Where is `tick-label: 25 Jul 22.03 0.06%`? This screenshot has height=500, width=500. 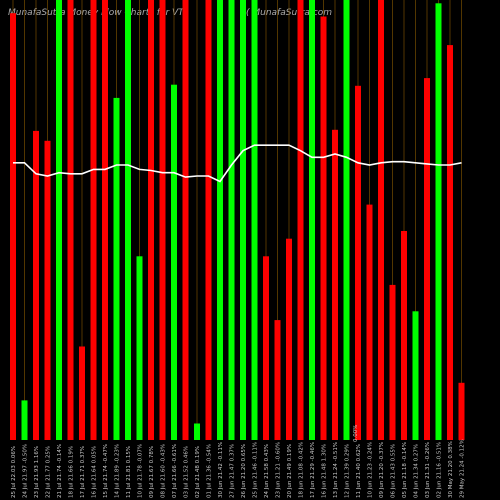
tick-label: 25 Jul 22.03 0.06% is located at coordinates (14, 472).